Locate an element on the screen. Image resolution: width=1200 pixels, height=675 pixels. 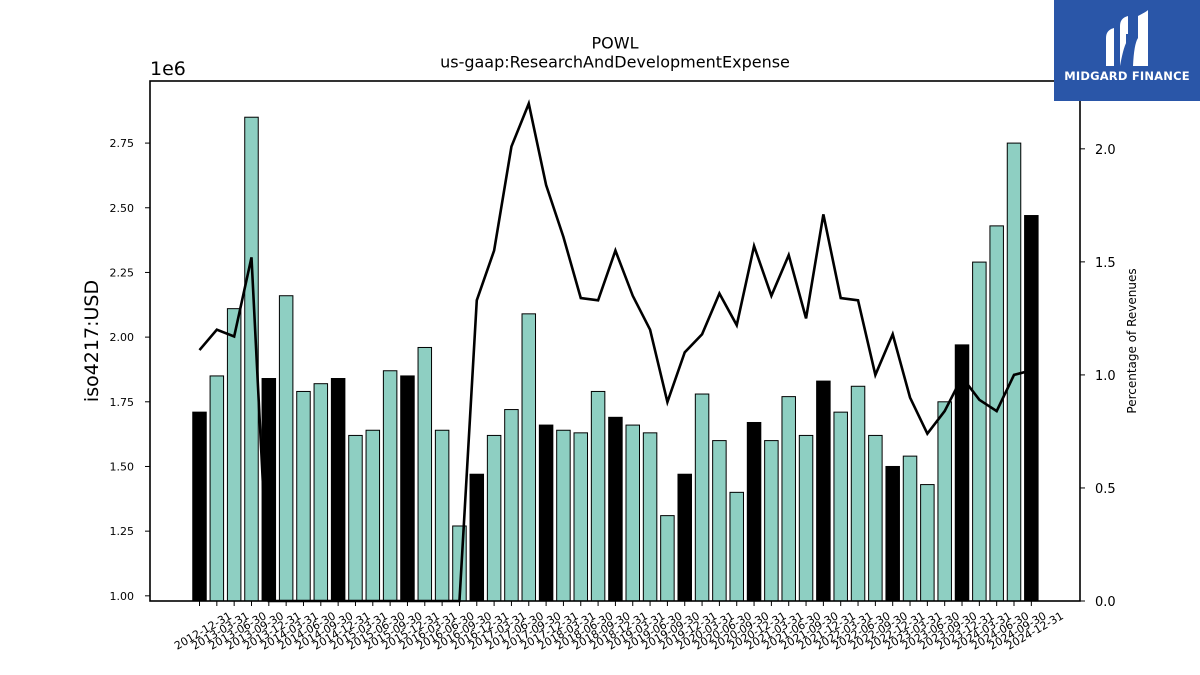
y-tick-label: 1.00 is located at coordinates (122, 596).